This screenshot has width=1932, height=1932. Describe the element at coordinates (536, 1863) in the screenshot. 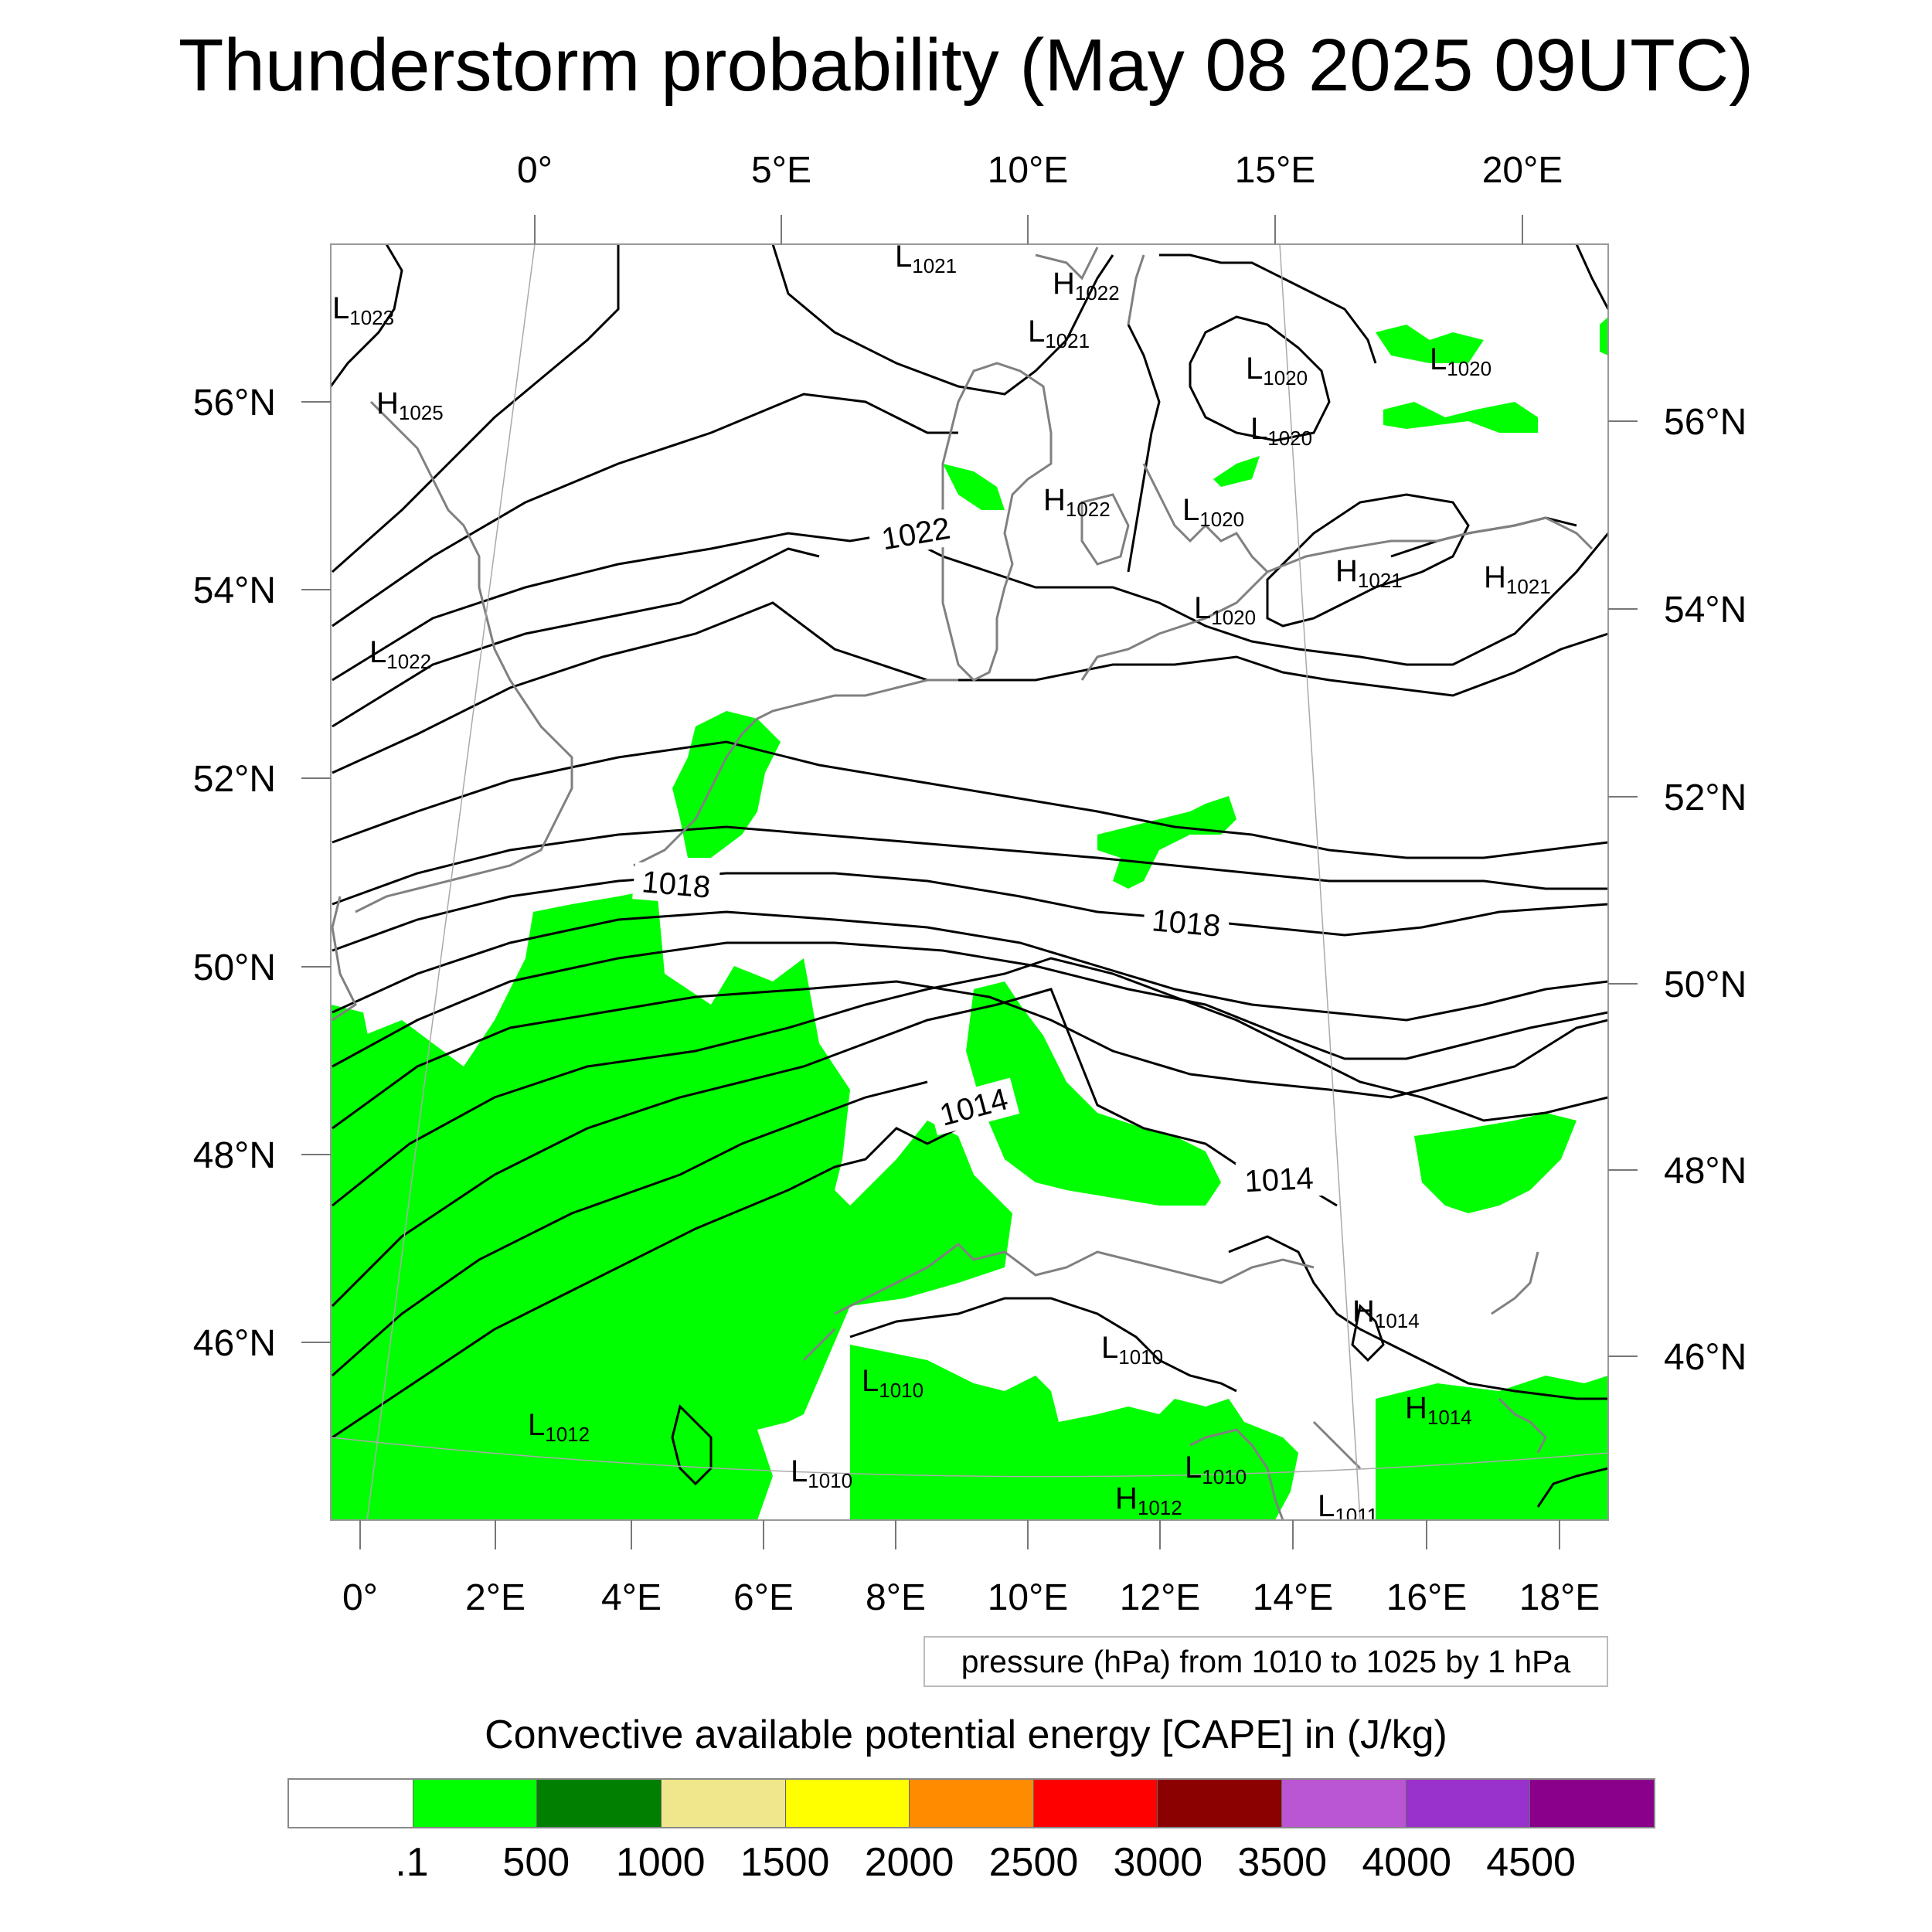

I see `colorbar-tick-label: 500` at that location.